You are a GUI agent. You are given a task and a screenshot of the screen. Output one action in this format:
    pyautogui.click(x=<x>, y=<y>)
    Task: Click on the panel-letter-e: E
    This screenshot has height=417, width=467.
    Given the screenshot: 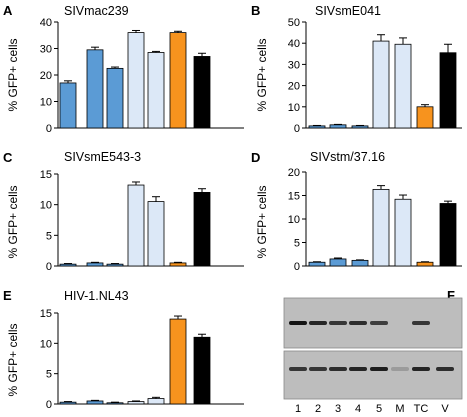 What is the action you would take?
    pyautogui.click(x=7, y=295)
    